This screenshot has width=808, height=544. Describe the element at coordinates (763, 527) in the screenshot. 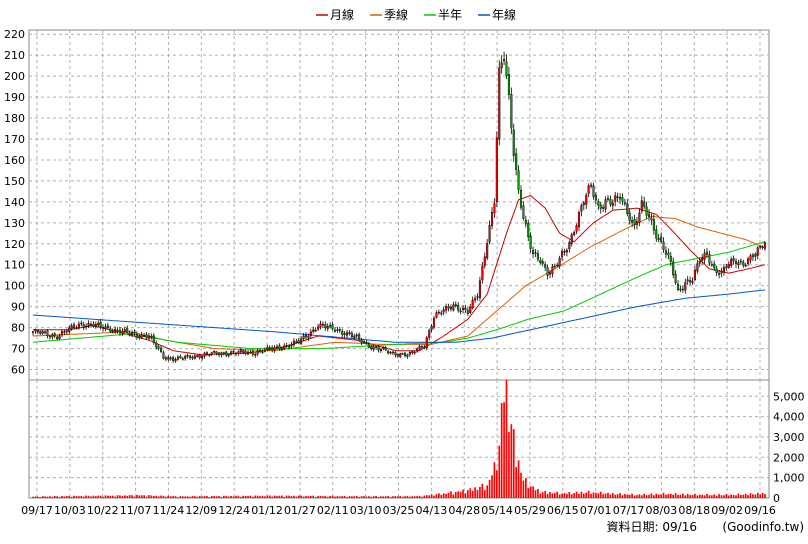

I see `source-label: (Goodinfo.tw)` at that location.